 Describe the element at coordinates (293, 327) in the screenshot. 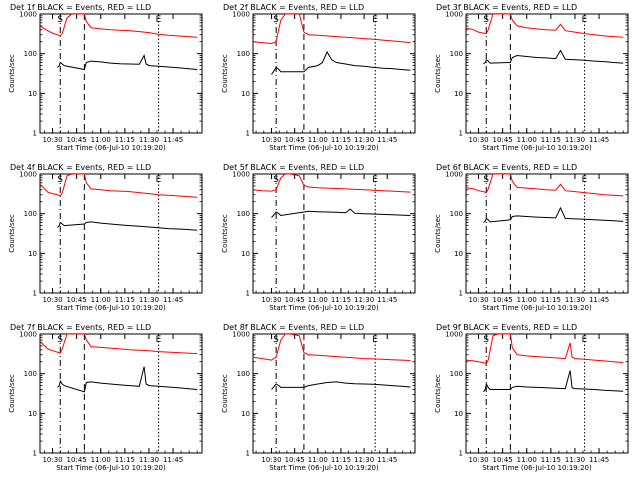

I see `panel-title: Det 8f BLACK = Events, RED = LLD` at that location.